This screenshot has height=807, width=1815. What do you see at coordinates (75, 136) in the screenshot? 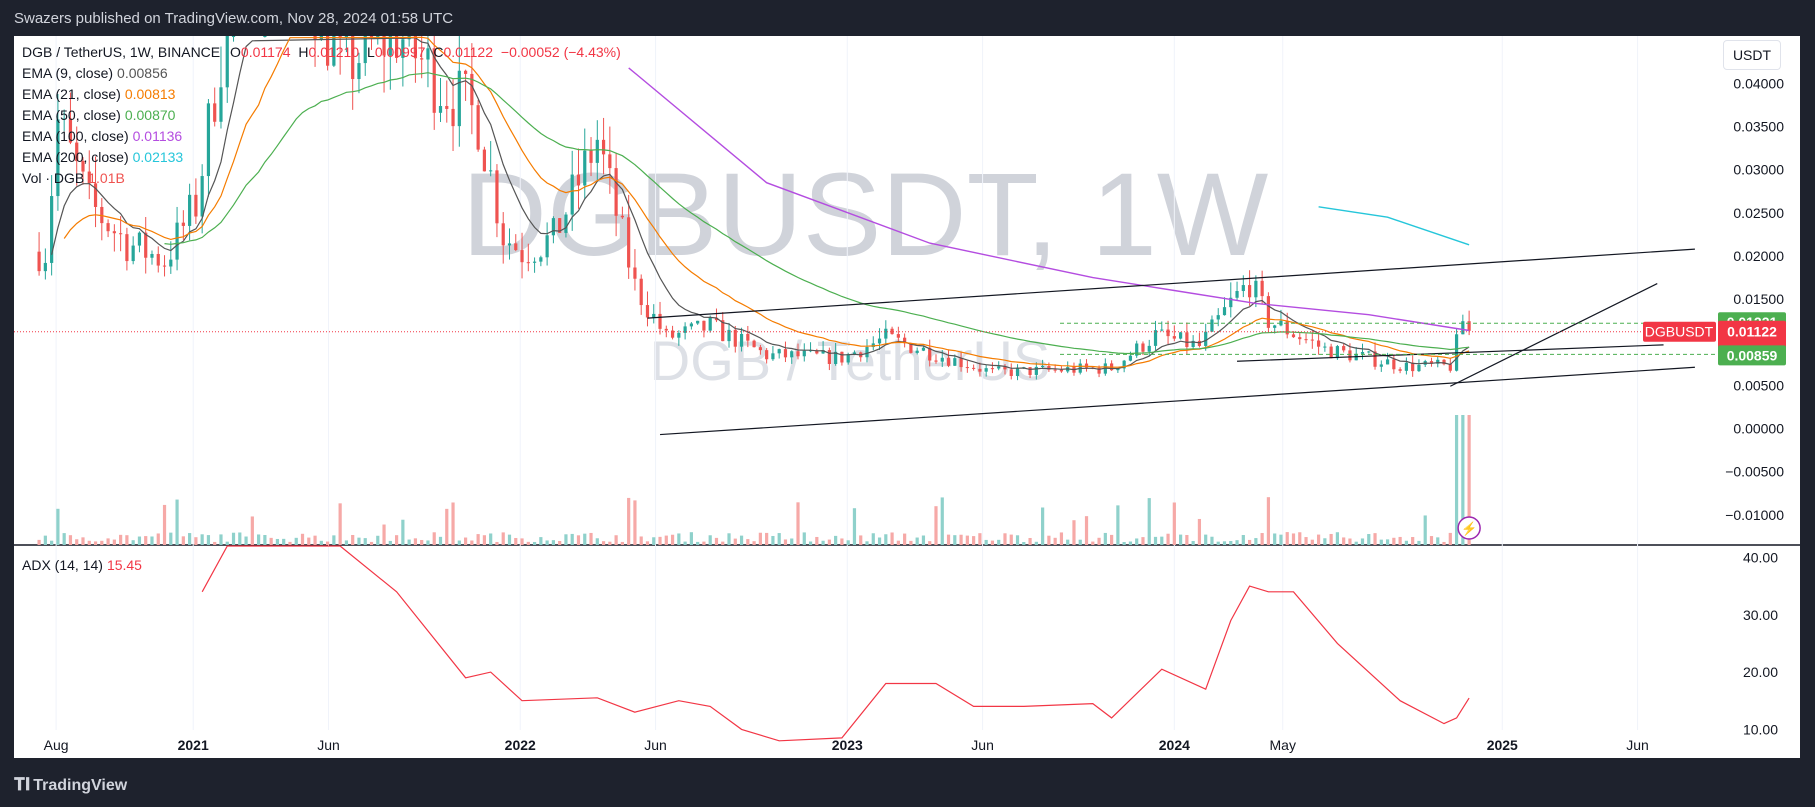
I see `legend-ema100-label: EMA (100, close)` at bounding box center [75, 136].